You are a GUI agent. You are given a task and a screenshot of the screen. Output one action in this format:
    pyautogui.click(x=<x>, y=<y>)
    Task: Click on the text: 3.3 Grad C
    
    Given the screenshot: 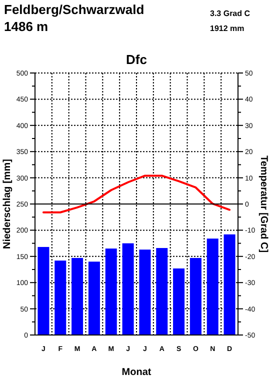 What is the action you would take?
    pyautogui.click(x=230, y=13)
    